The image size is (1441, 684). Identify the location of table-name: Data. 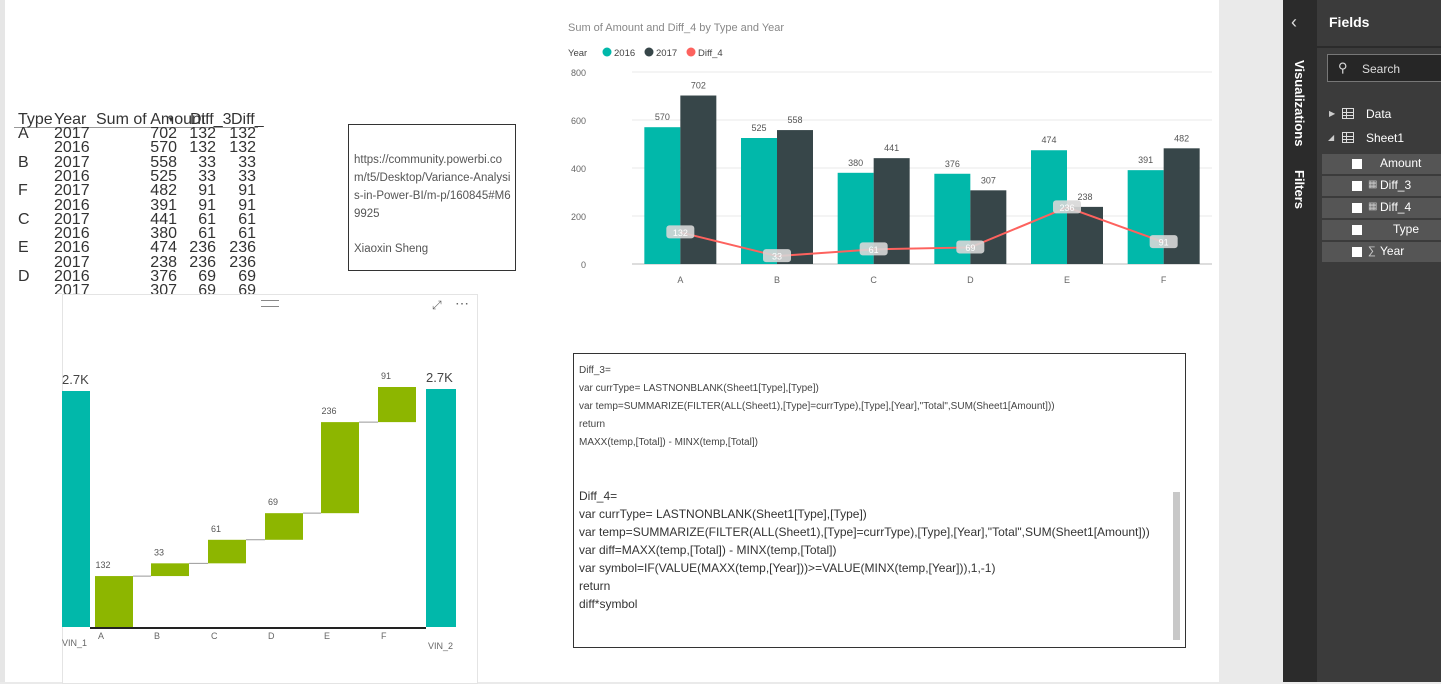
(1379, 114).